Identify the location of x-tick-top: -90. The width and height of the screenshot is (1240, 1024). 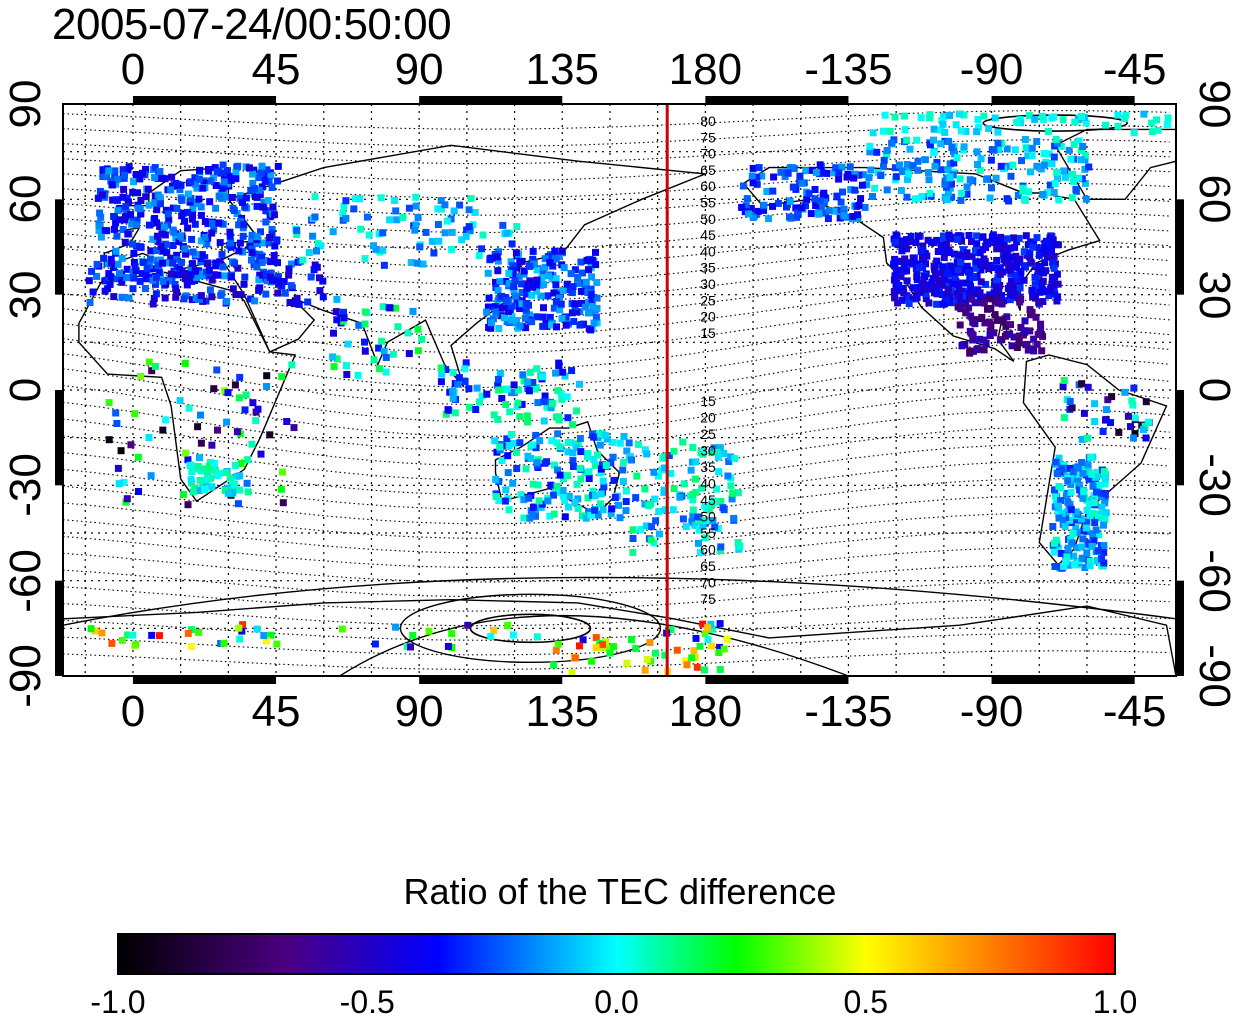
(991, 69).